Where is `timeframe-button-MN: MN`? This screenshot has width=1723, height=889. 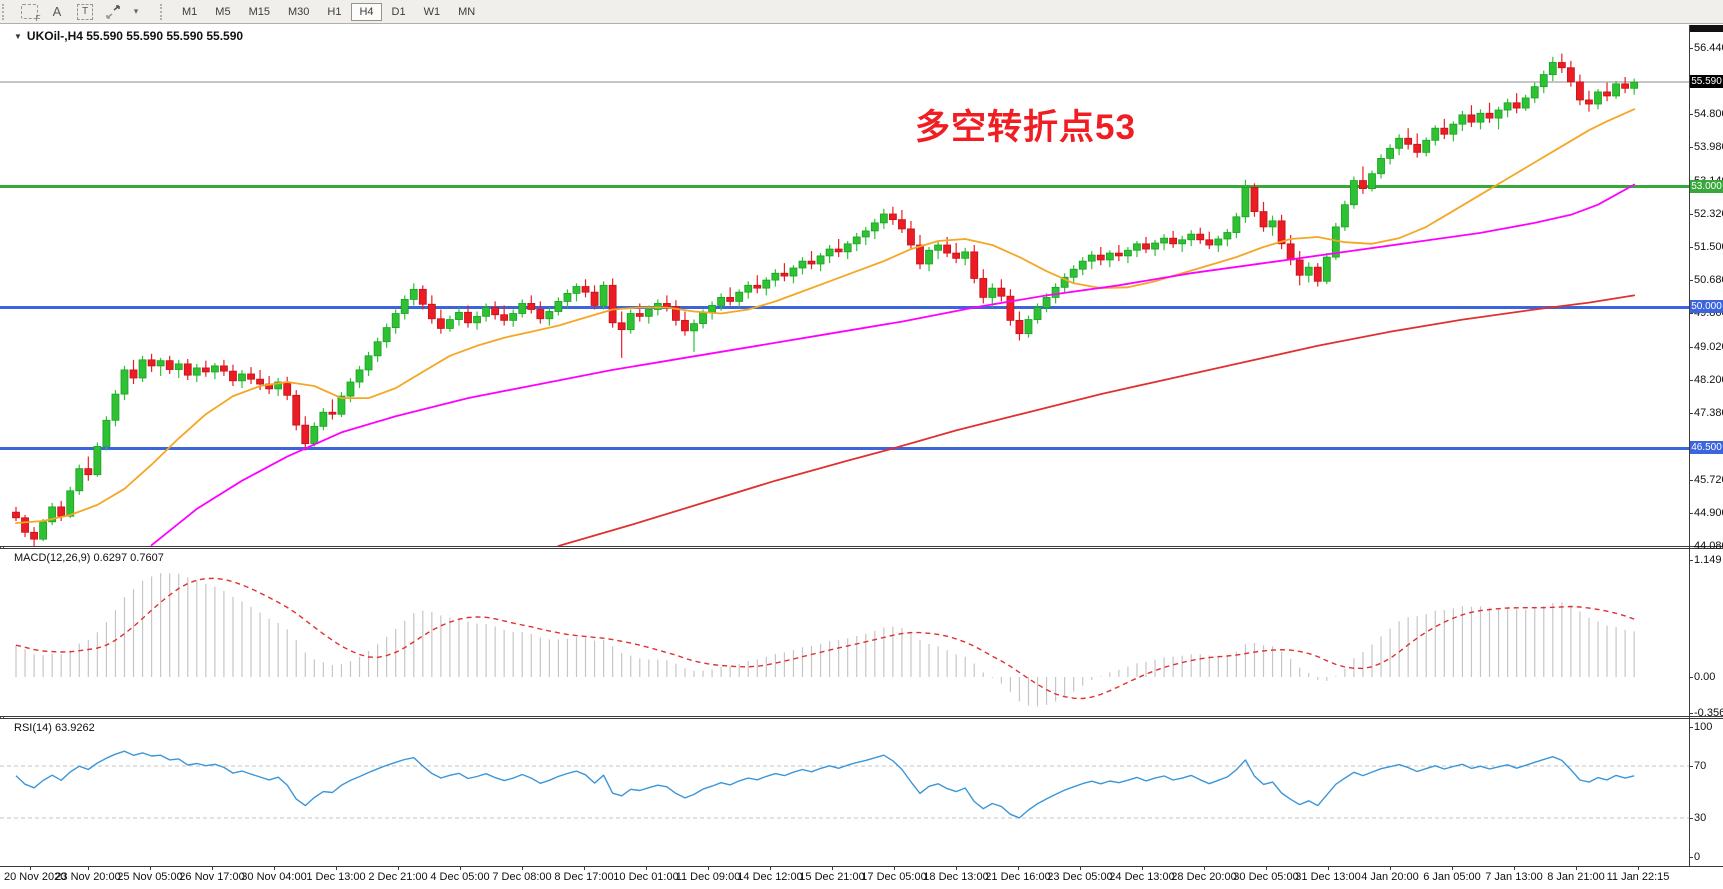 timeframe-button-MN: MN is located at coordinates (466, 12).